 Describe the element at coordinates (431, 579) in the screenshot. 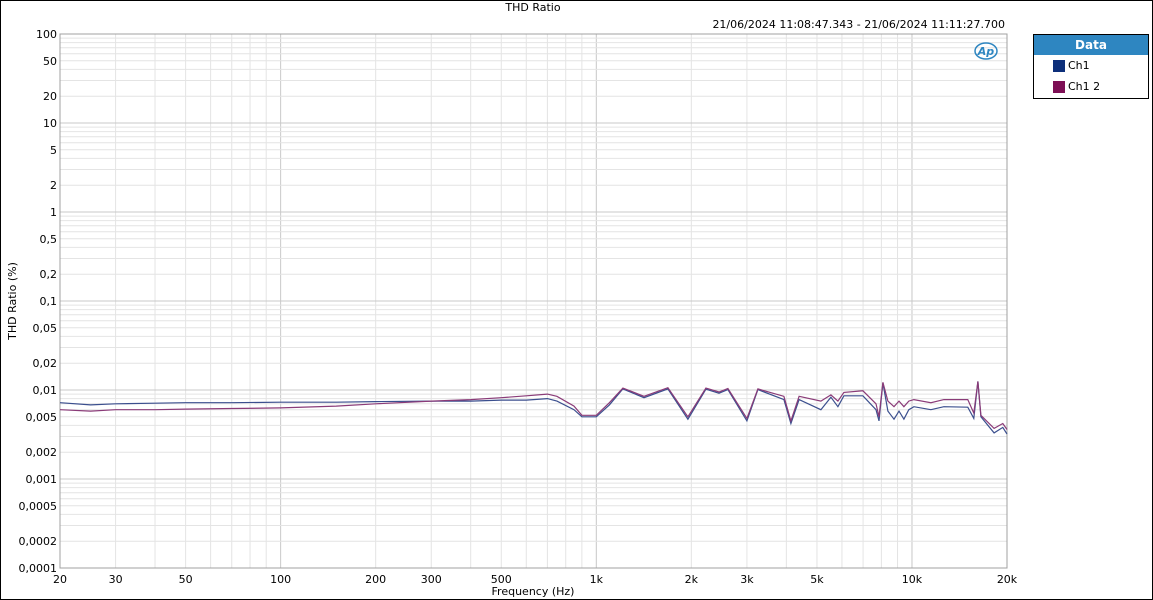

I see `x-tick-label: 300` at that location.